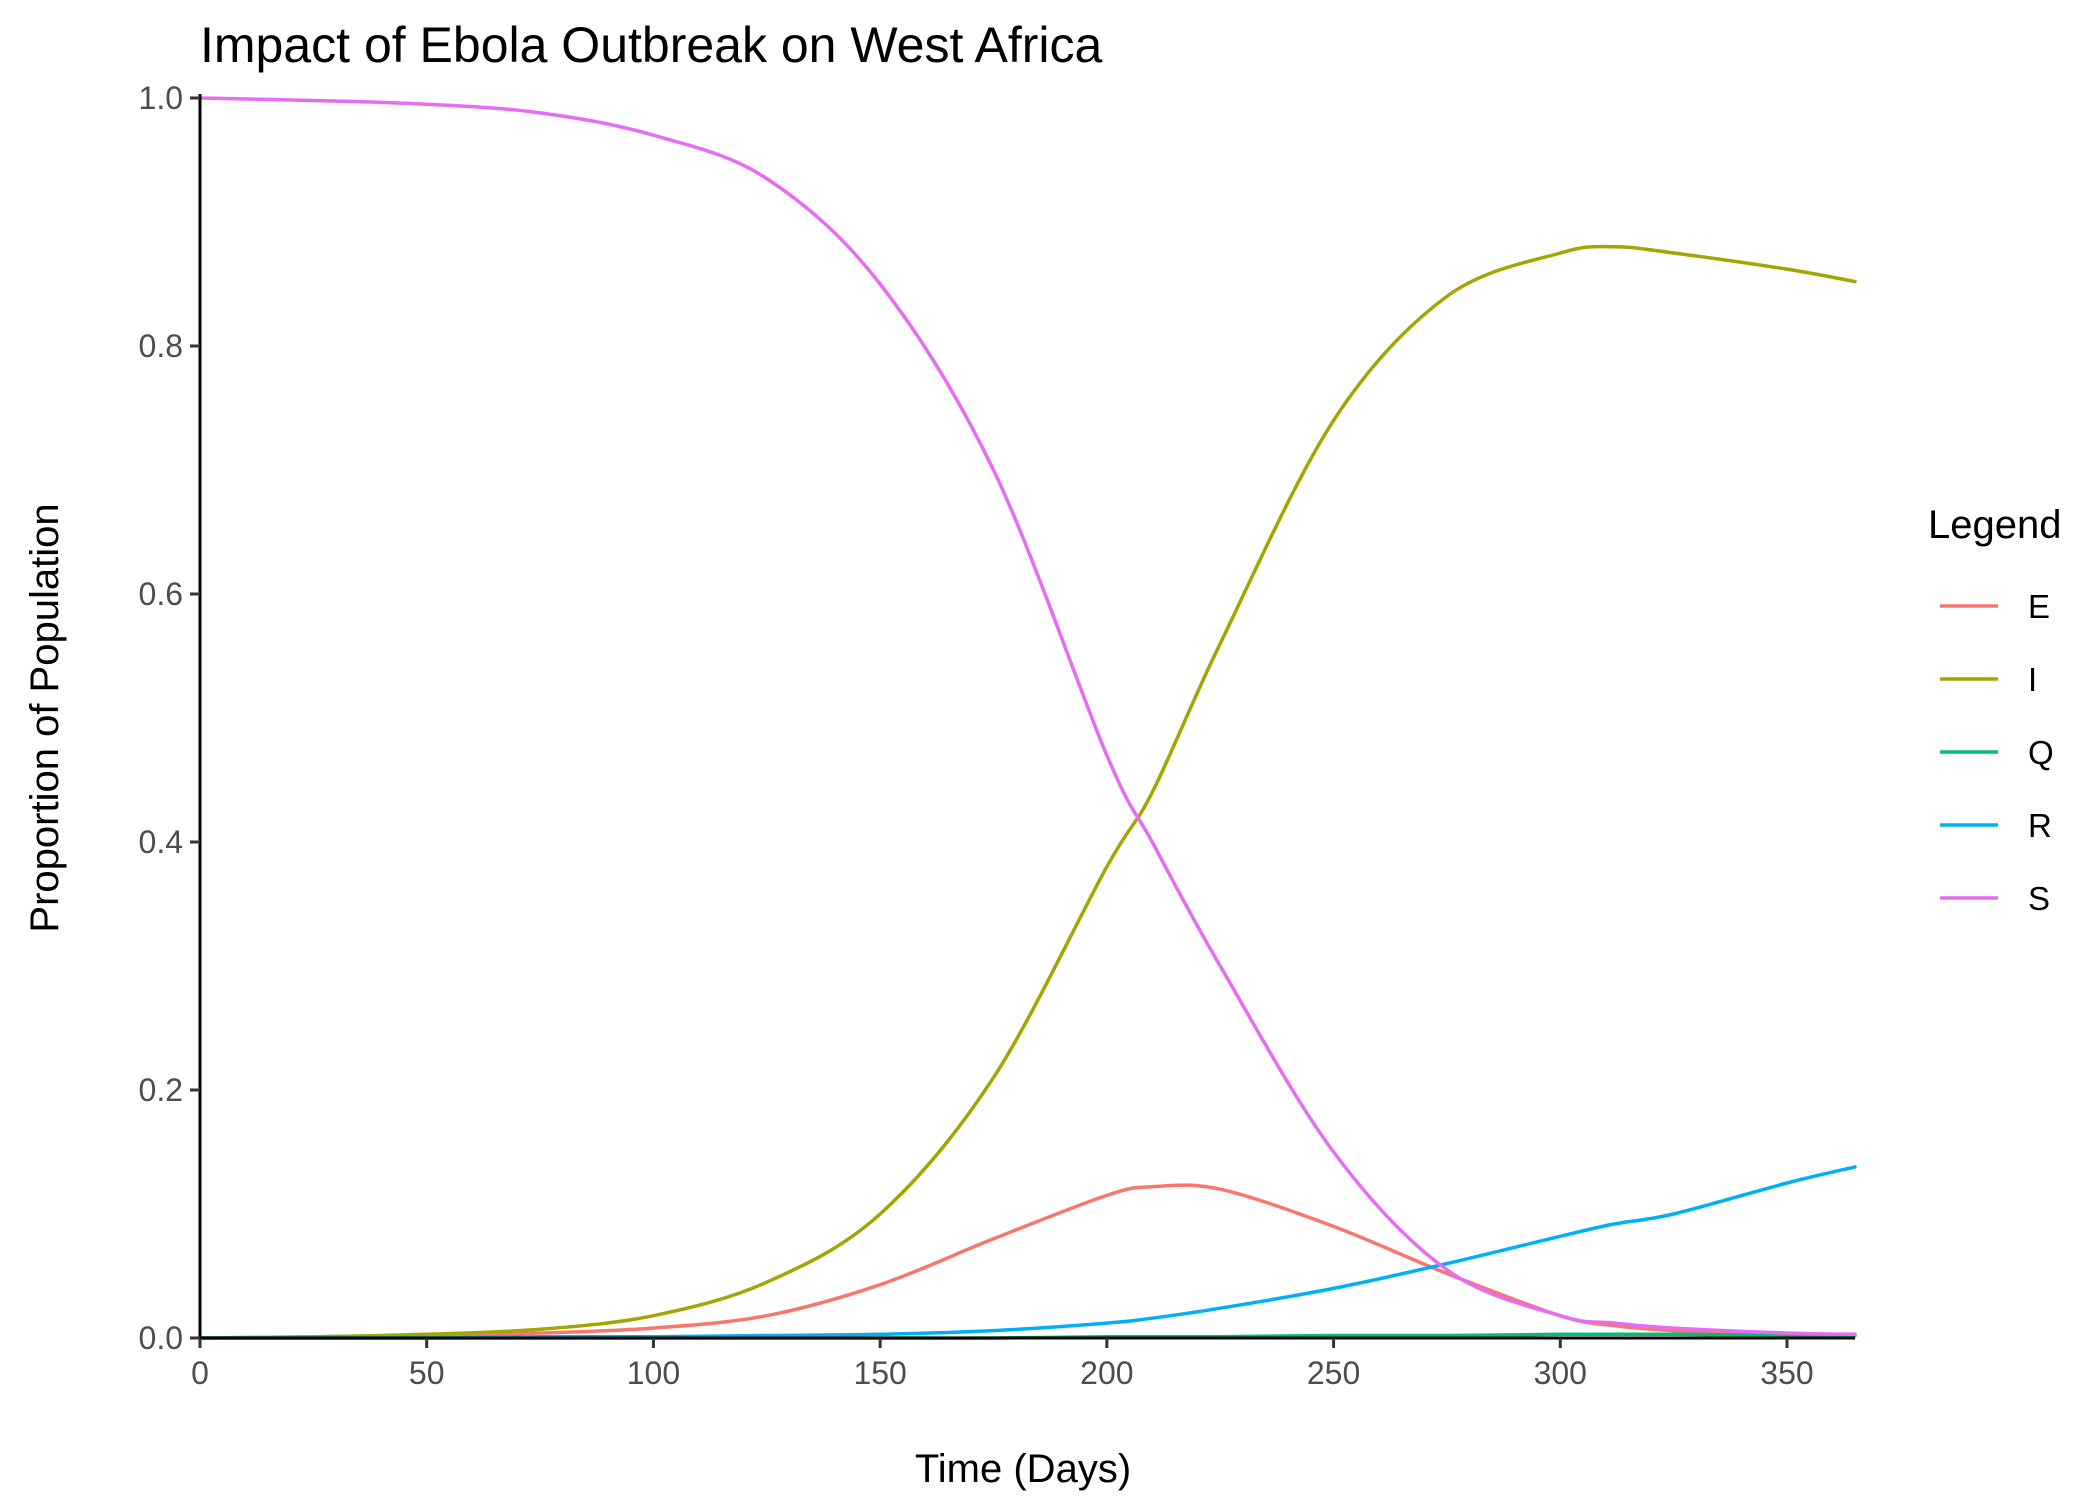  What do you see at coordinates (161, 98) in the screenshot?
I see `y-tick-label: 1.0` at bounding box center [161, 98].